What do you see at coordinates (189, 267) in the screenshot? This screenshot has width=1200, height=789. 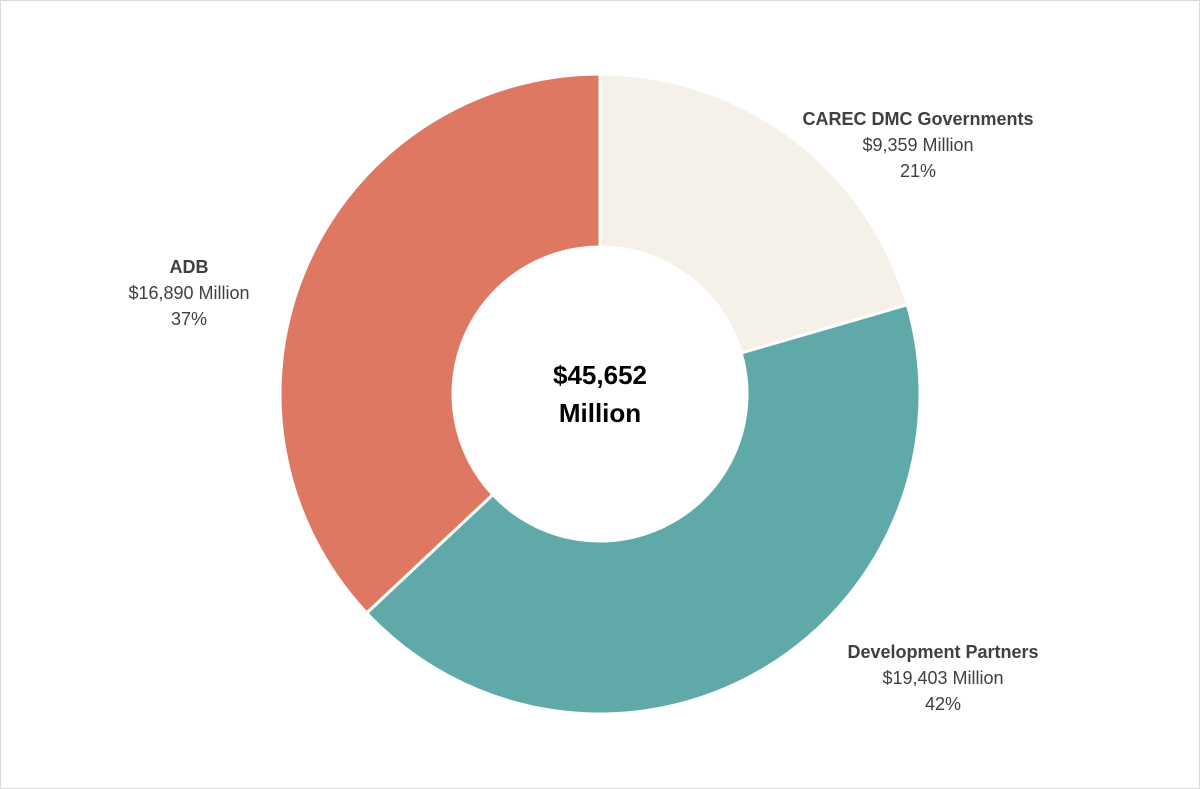 I see `slice-name: ADB` at bounding box center [189, 267].